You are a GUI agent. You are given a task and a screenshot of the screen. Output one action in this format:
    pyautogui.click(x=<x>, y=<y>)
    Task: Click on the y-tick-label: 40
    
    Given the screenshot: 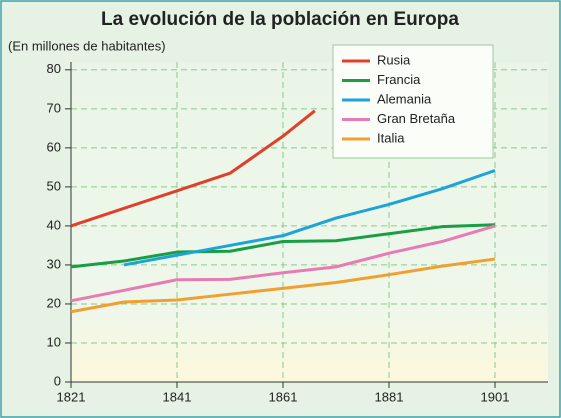 What is the action you would take?
    pyautogui.click(x=54, y=224)
    